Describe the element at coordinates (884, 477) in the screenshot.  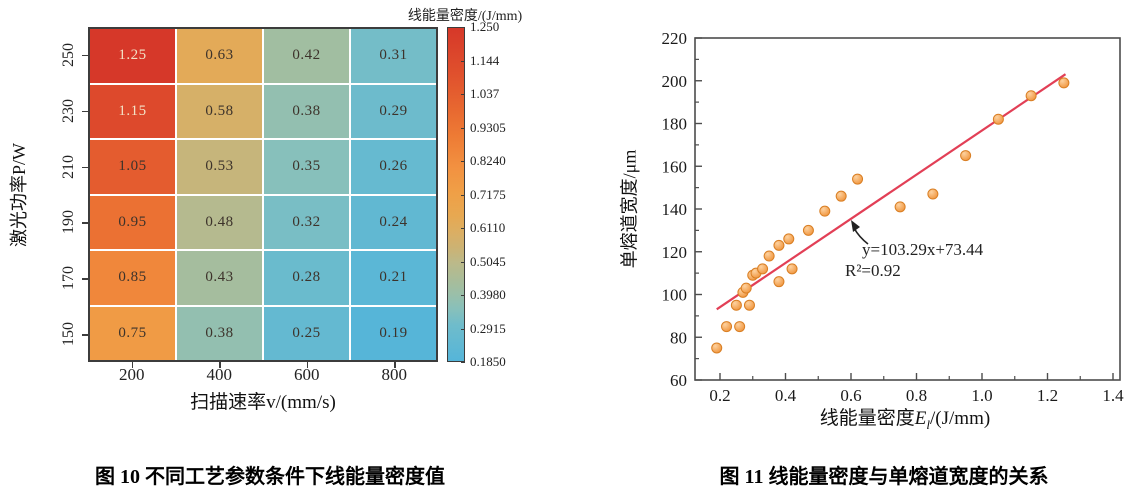
I see `caption-figure-11: 图 11 线能量密度与单熔道宽度的关系` at that location.